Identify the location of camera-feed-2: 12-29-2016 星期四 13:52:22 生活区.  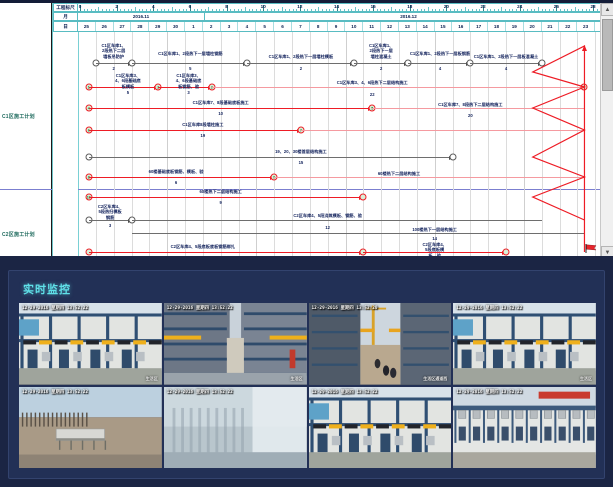
(235, 344).